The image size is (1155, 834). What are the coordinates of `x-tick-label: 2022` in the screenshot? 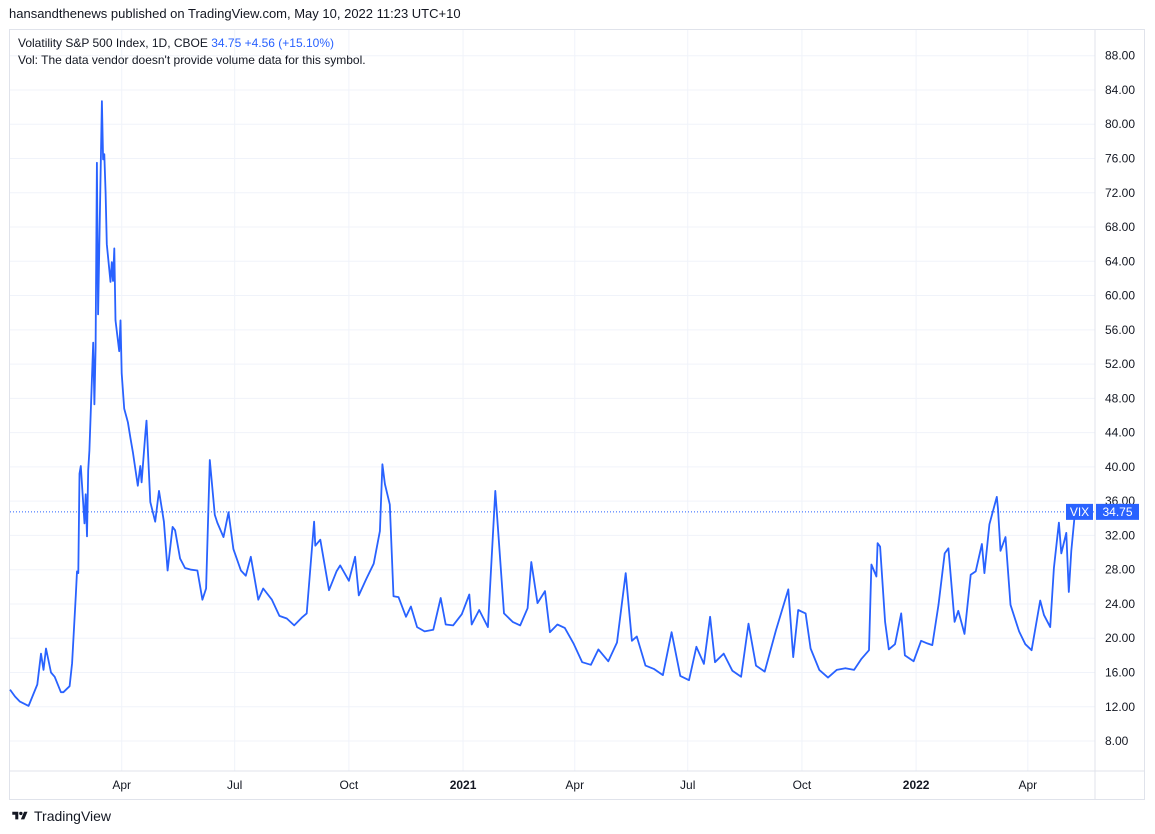 It's located at (916, 785).